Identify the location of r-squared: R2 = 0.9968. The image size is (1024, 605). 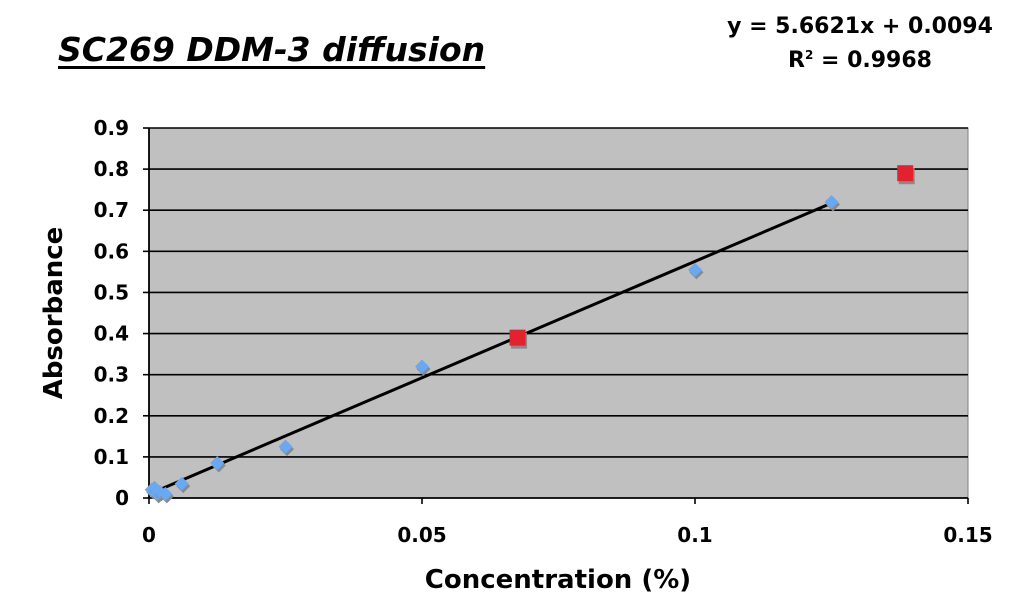
(860, 58).